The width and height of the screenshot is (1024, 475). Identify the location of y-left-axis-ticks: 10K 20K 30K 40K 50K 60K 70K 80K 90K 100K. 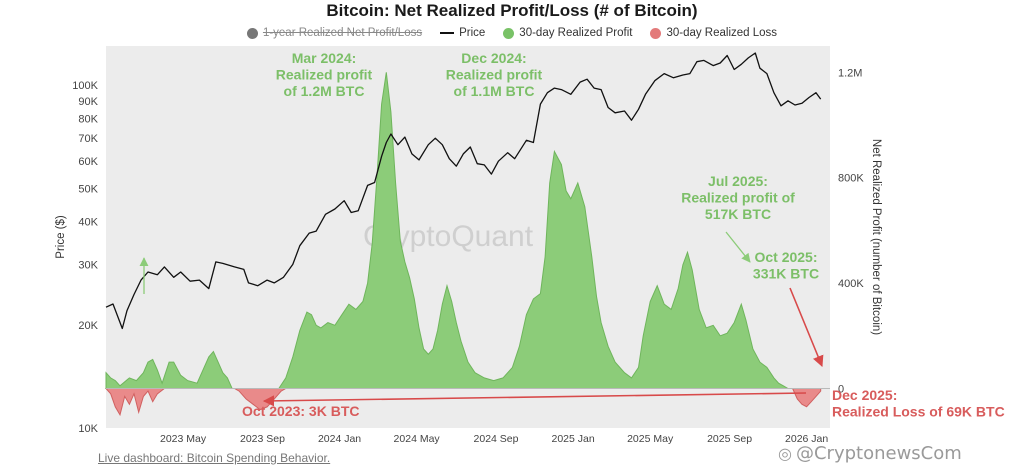
(85, 257).